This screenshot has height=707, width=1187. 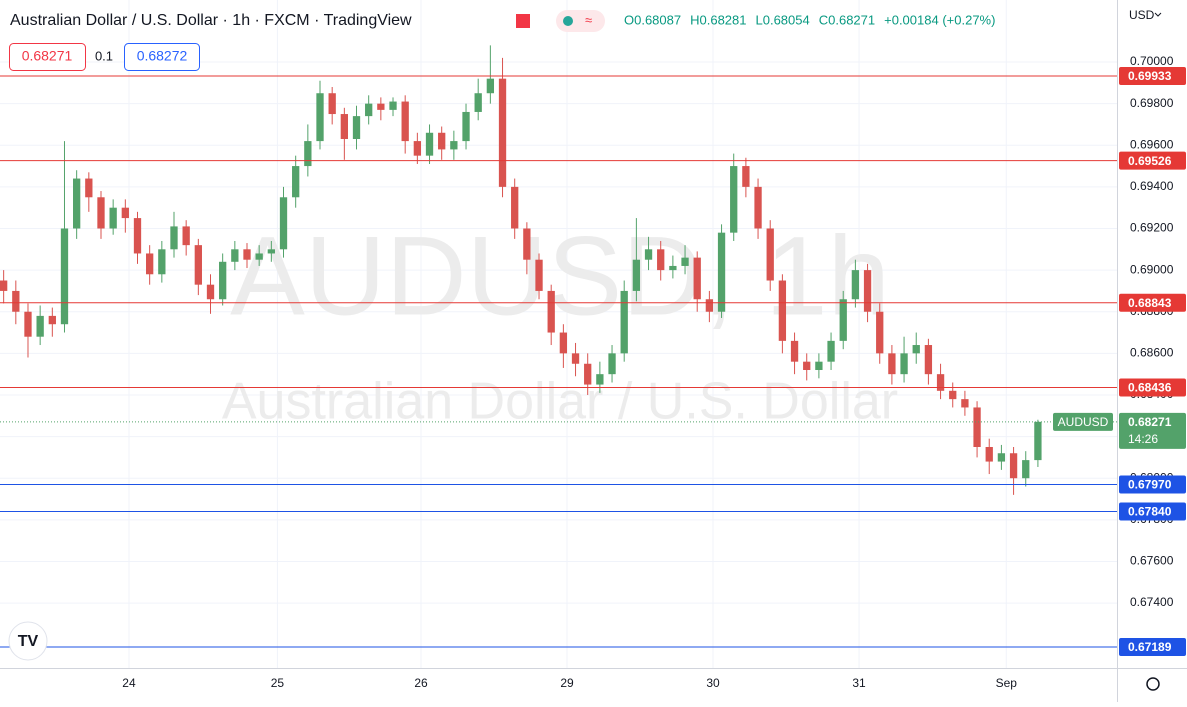 I want to click on watermark-sub: Australian Dollar / U.S. Dollar, so click(x=560, y=402).